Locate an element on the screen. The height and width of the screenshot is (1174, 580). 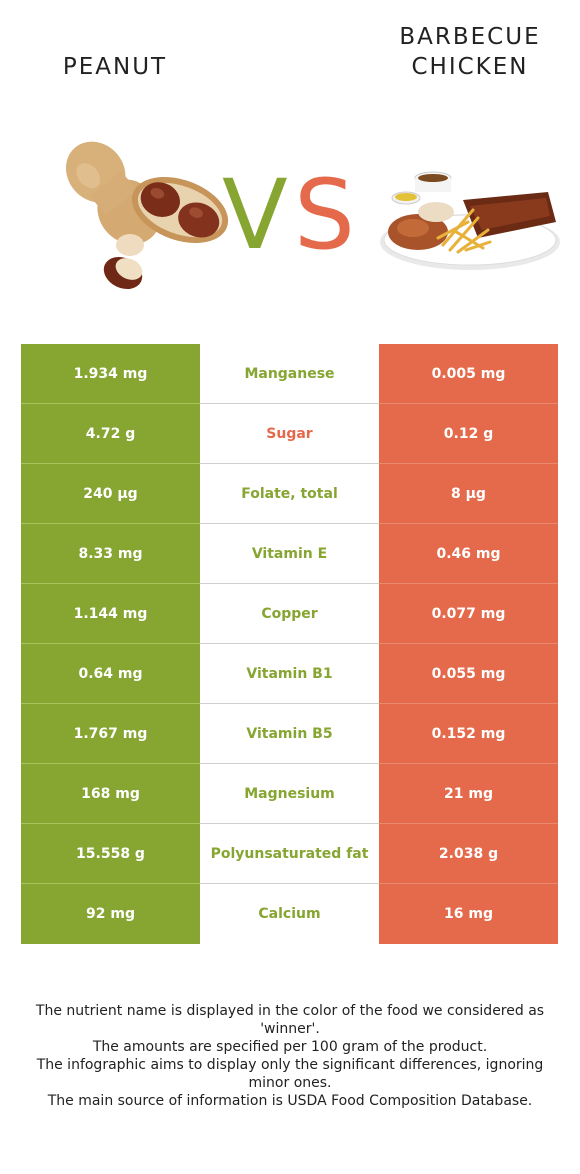
table-row: 0.64 mg Vitamin B1 0.055 mg is located at coordinates (289, 674).